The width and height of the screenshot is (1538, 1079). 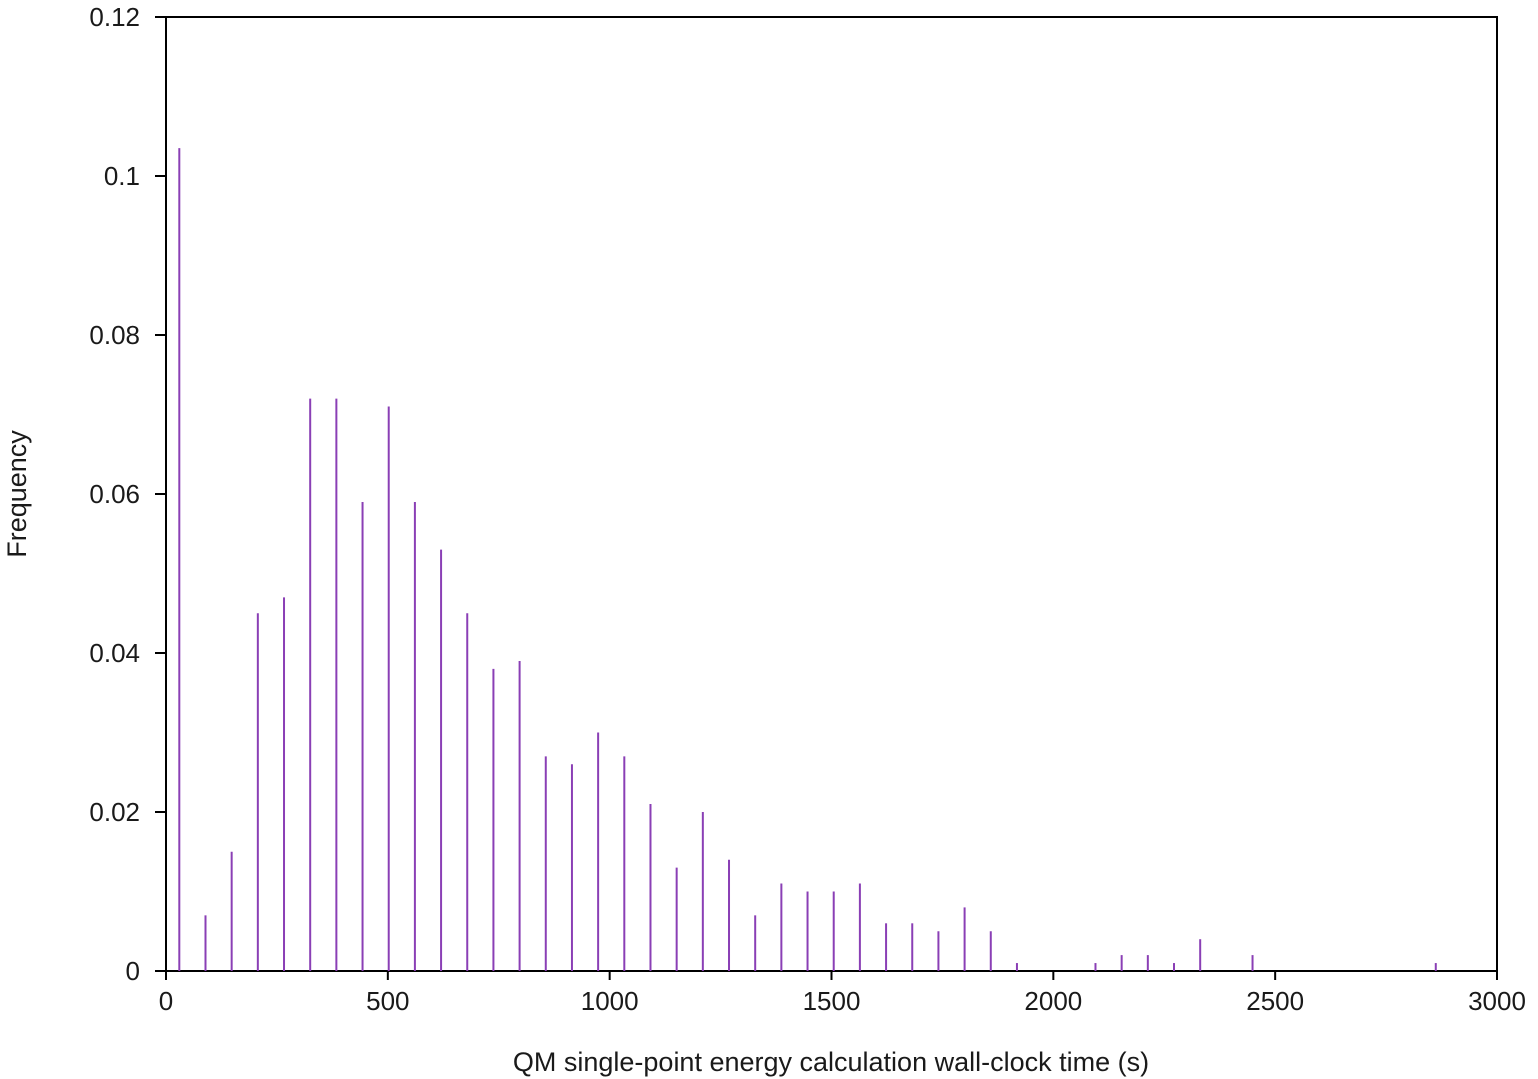 I want to click on y-tick-label: 0.08, so click(x=114, y=335).